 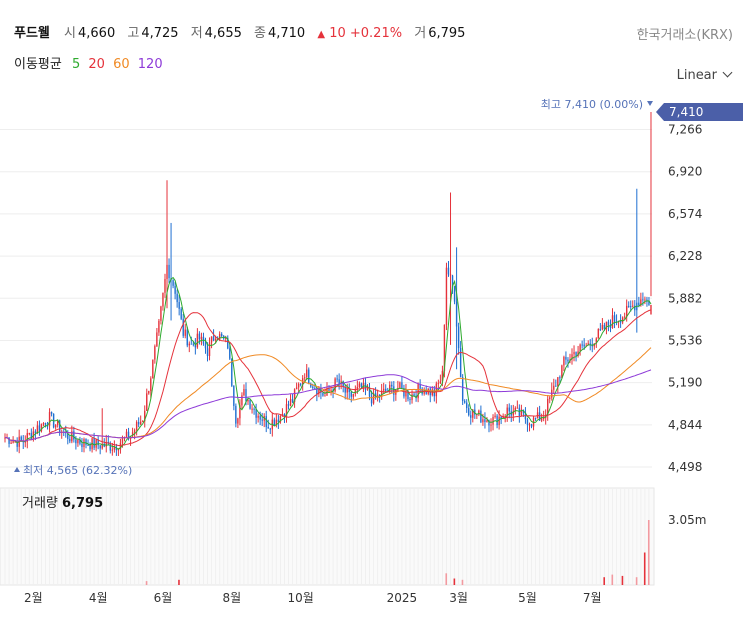 I want to click on low-marker-label: 최저 4,565 (62.32%), so click(x=77, y=470).